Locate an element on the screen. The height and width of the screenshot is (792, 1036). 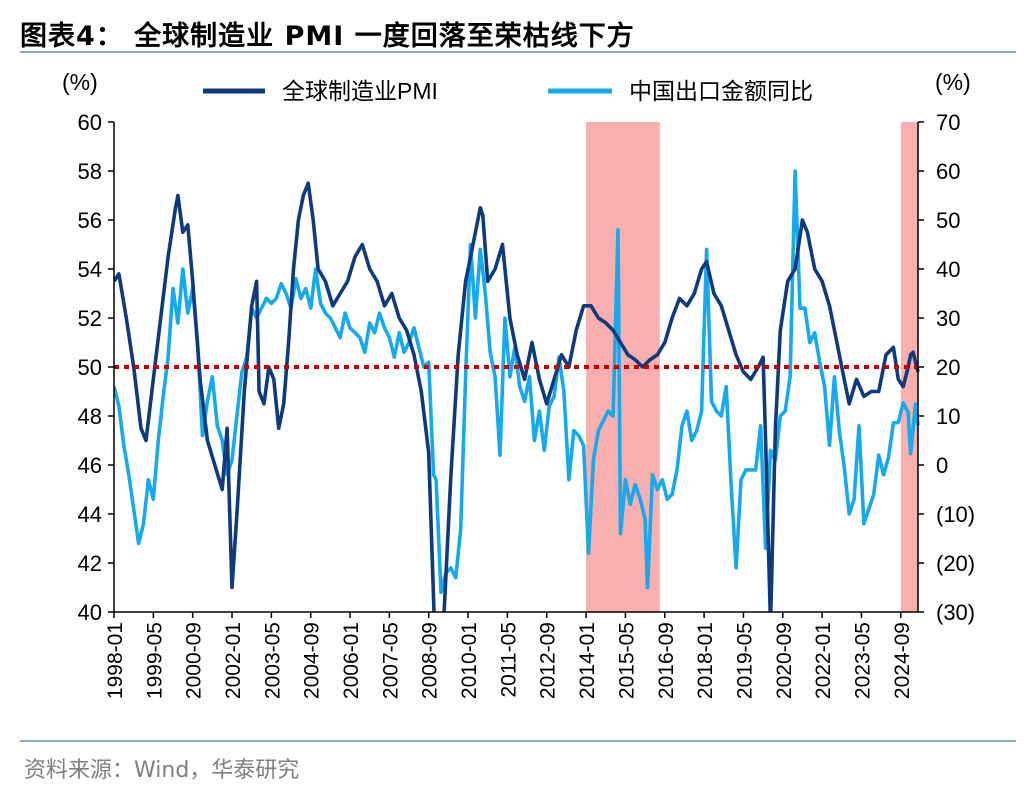
left-axis-unit: (%) is located at coordinates (80, 82).